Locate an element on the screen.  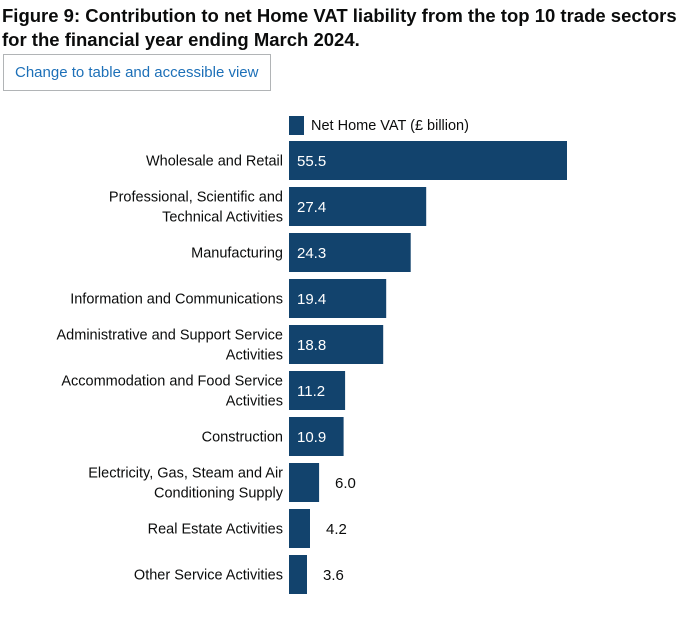
category-label: Information and Communications is located at coordinates (176, 300).